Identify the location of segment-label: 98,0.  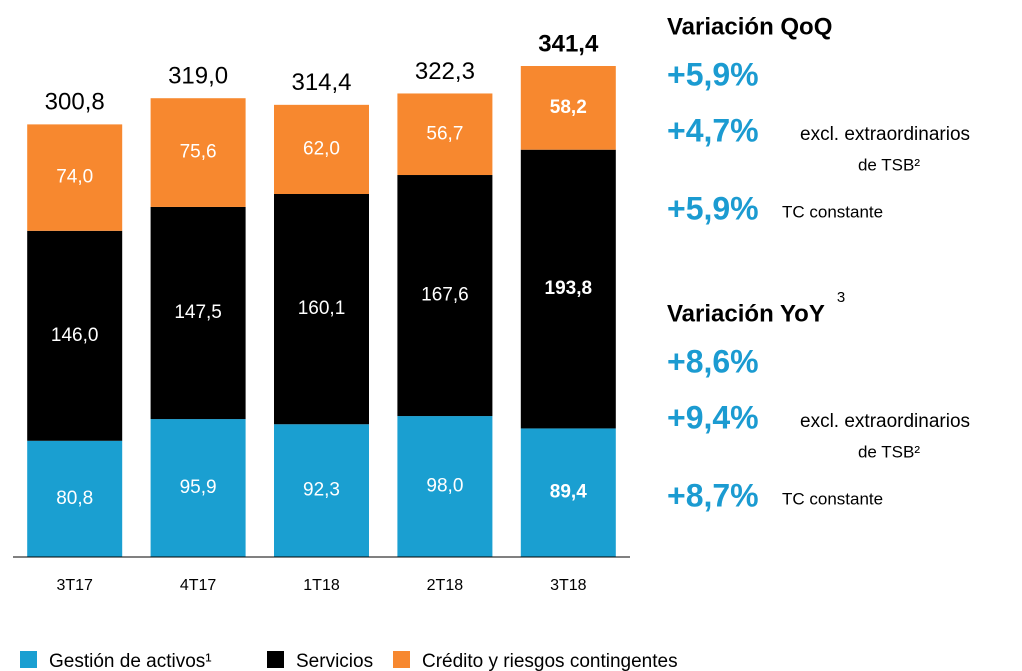
(444, 486).